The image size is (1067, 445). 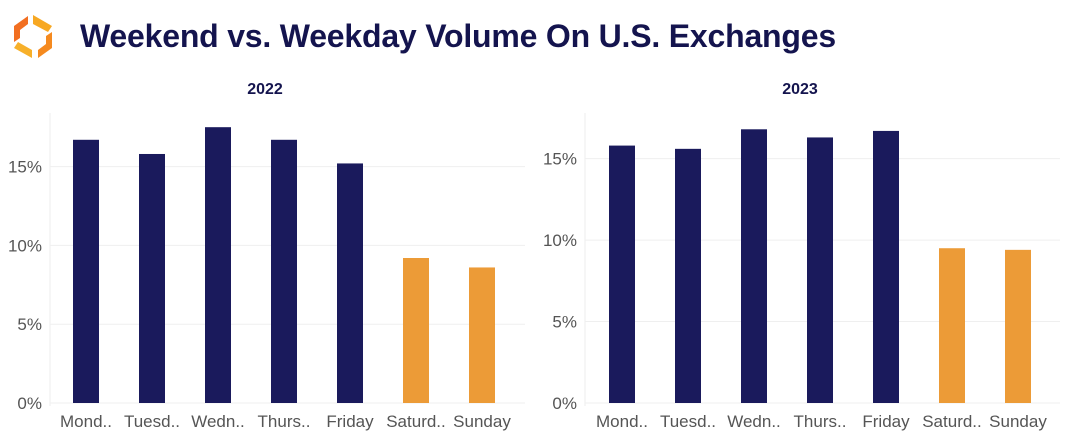 I want to click on chart-title: 2022, so click(x=265, y=89).